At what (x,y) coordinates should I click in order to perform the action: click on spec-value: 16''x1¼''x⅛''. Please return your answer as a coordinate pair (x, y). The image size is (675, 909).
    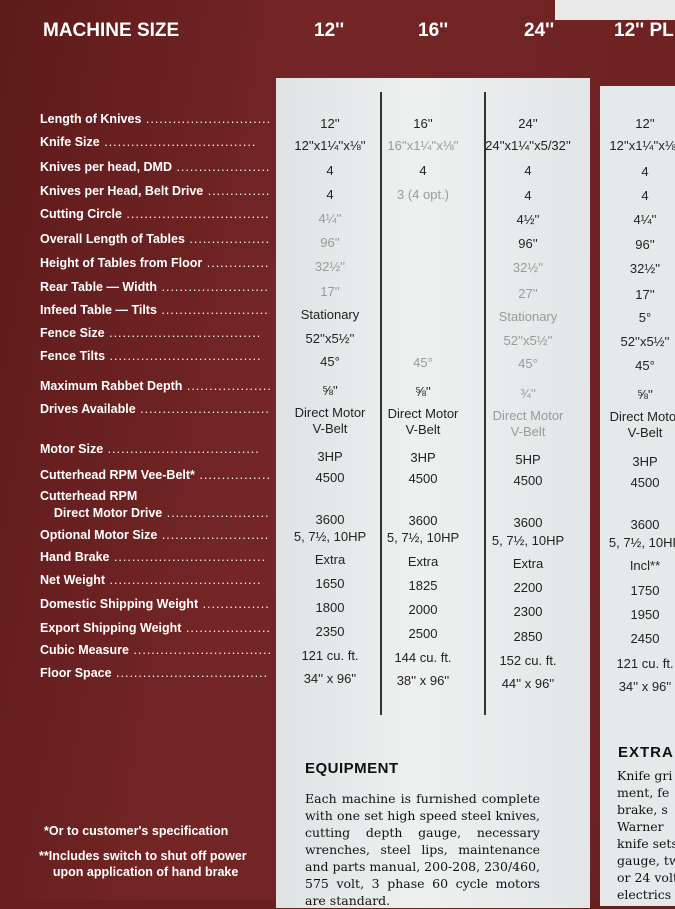
    Looking at the image, I should click on (423, 146).